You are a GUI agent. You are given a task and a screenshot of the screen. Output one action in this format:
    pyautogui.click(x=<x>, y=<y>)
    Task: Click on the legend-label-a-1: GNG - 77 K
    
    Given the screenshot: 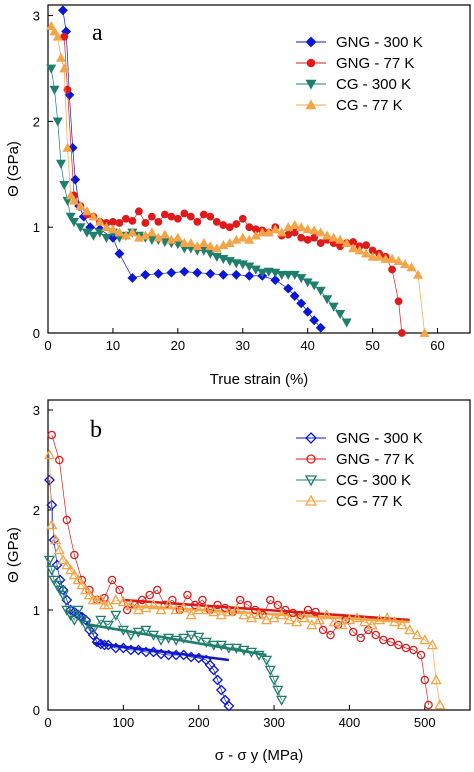 What is the action you would take?
    pyautogui.click(x=375, y=63)
    